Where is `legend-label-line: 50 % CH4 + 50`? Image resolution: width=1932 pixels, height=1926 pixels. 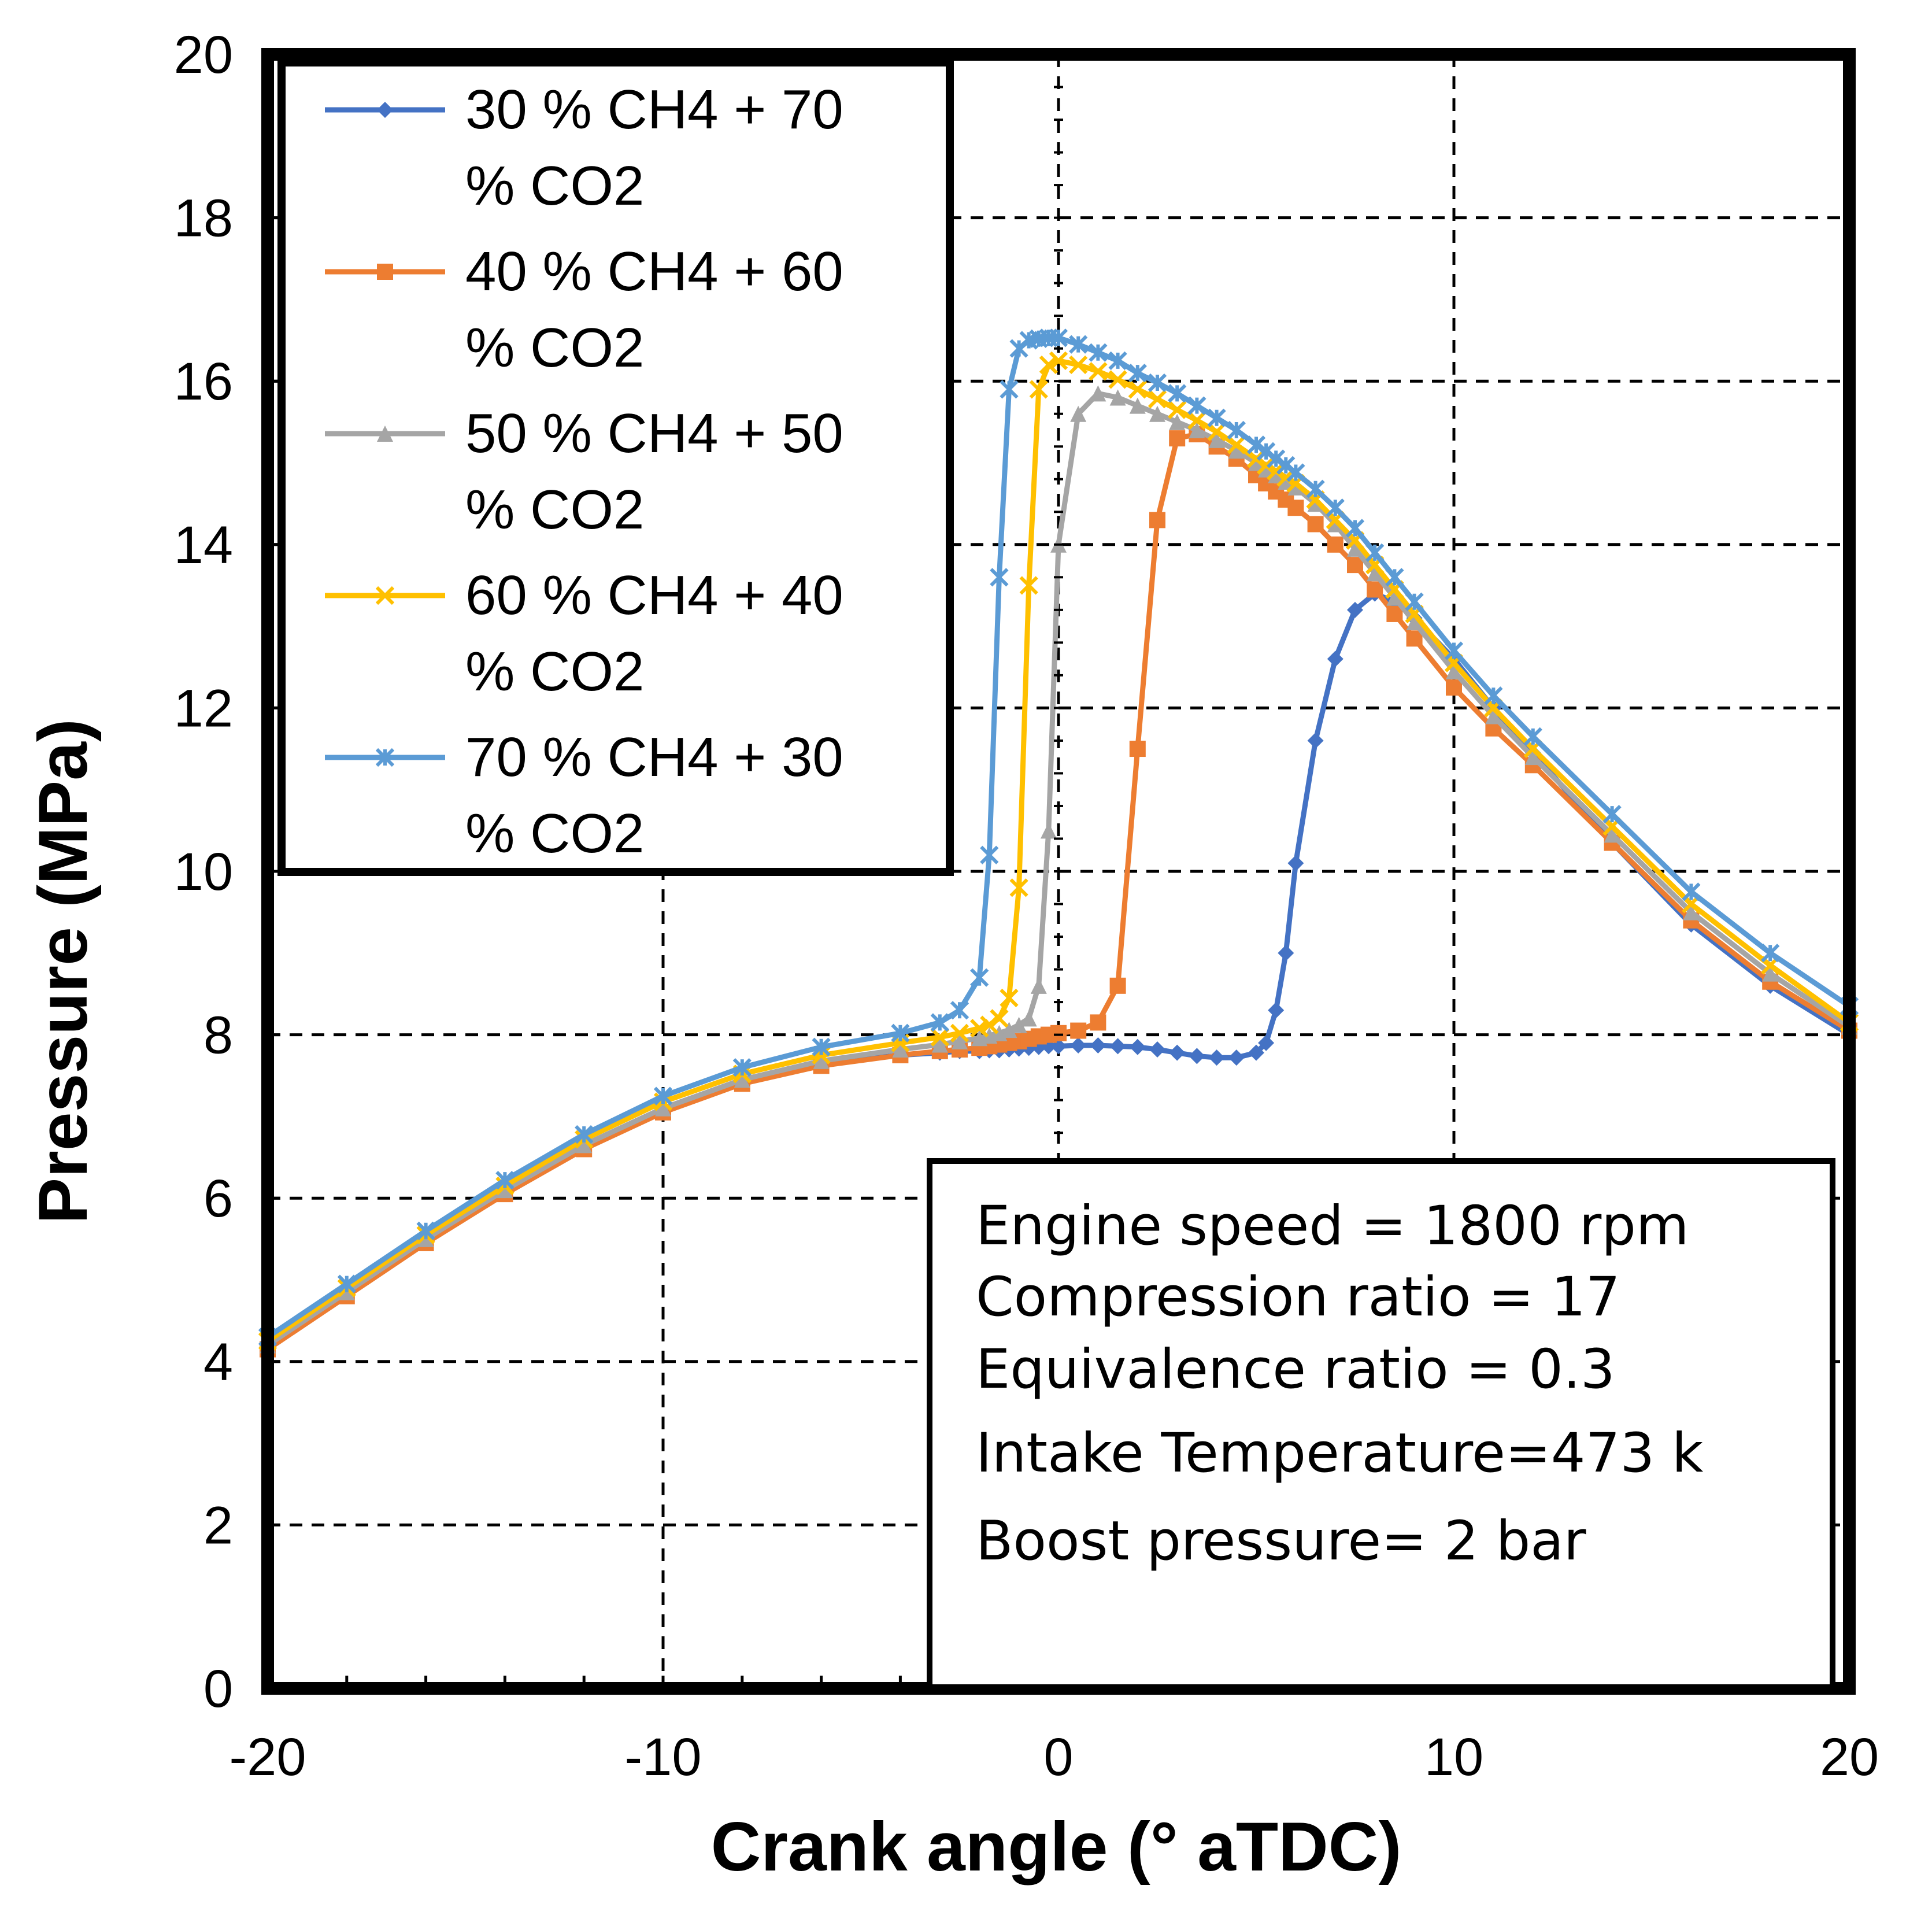 legend-label-line: 50 % CH4 + 50 is located at coordinates (654, 433).